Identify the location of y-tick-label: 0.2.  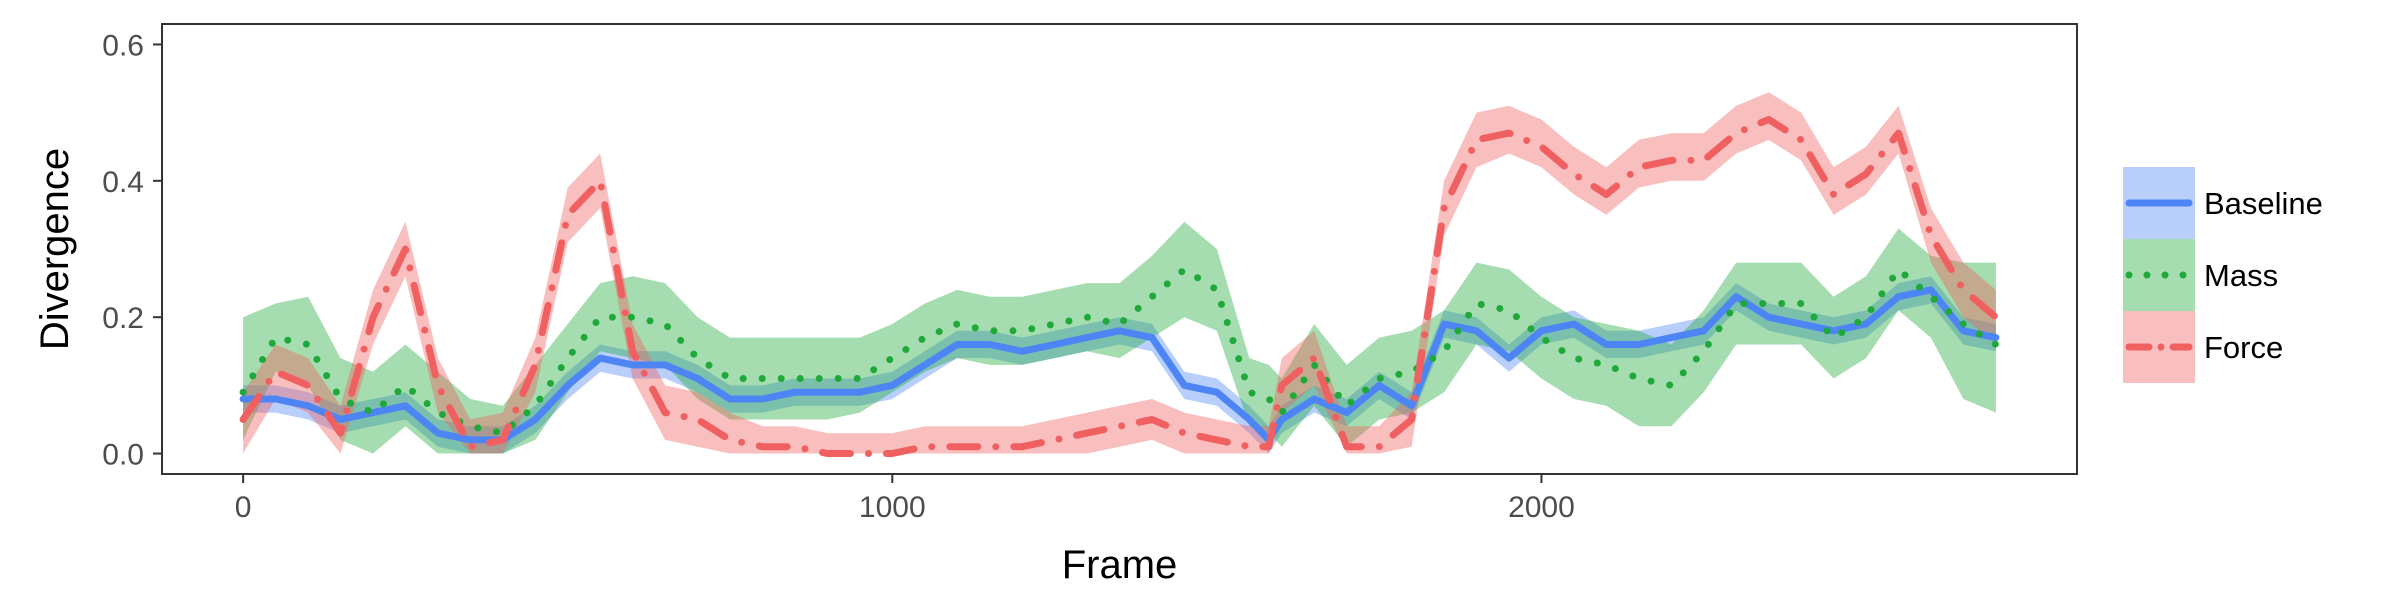
(123, 318).